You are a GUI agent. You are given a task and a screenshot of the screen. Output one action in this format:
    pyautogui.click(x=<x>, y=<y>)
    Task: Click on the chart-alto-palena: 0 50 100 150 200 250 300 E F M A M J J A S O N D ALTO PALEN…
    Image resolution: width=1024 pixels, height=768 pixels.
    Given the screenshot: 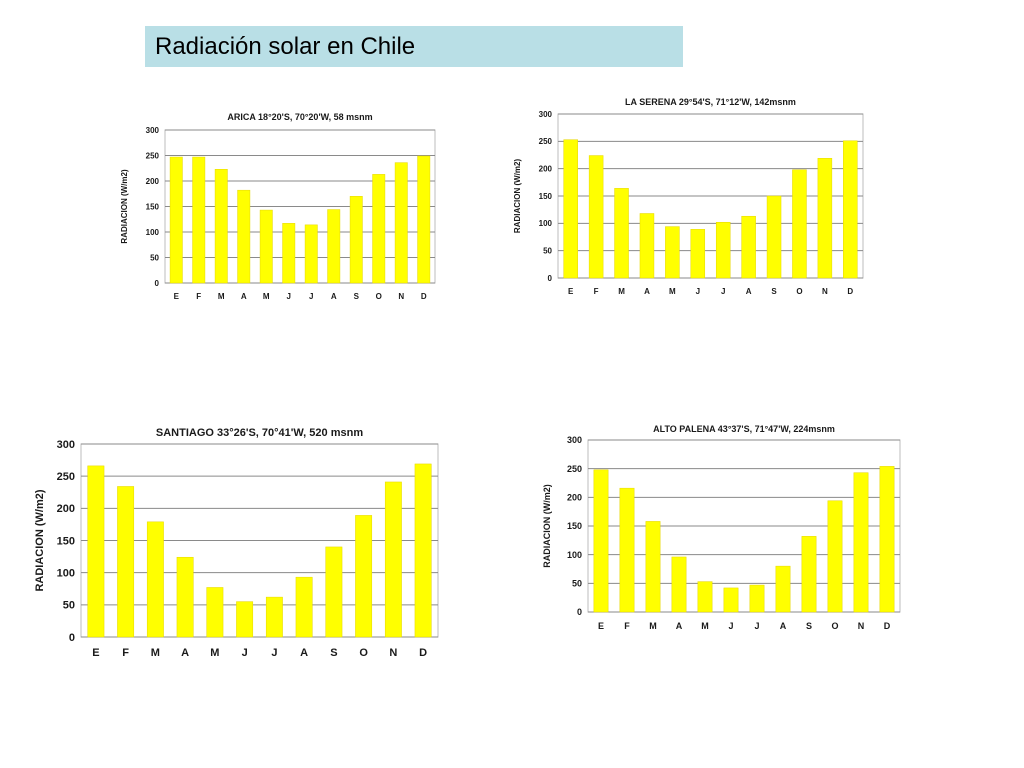 What is the action you would take?
    pyautogui.click(x=722, y=528)
    